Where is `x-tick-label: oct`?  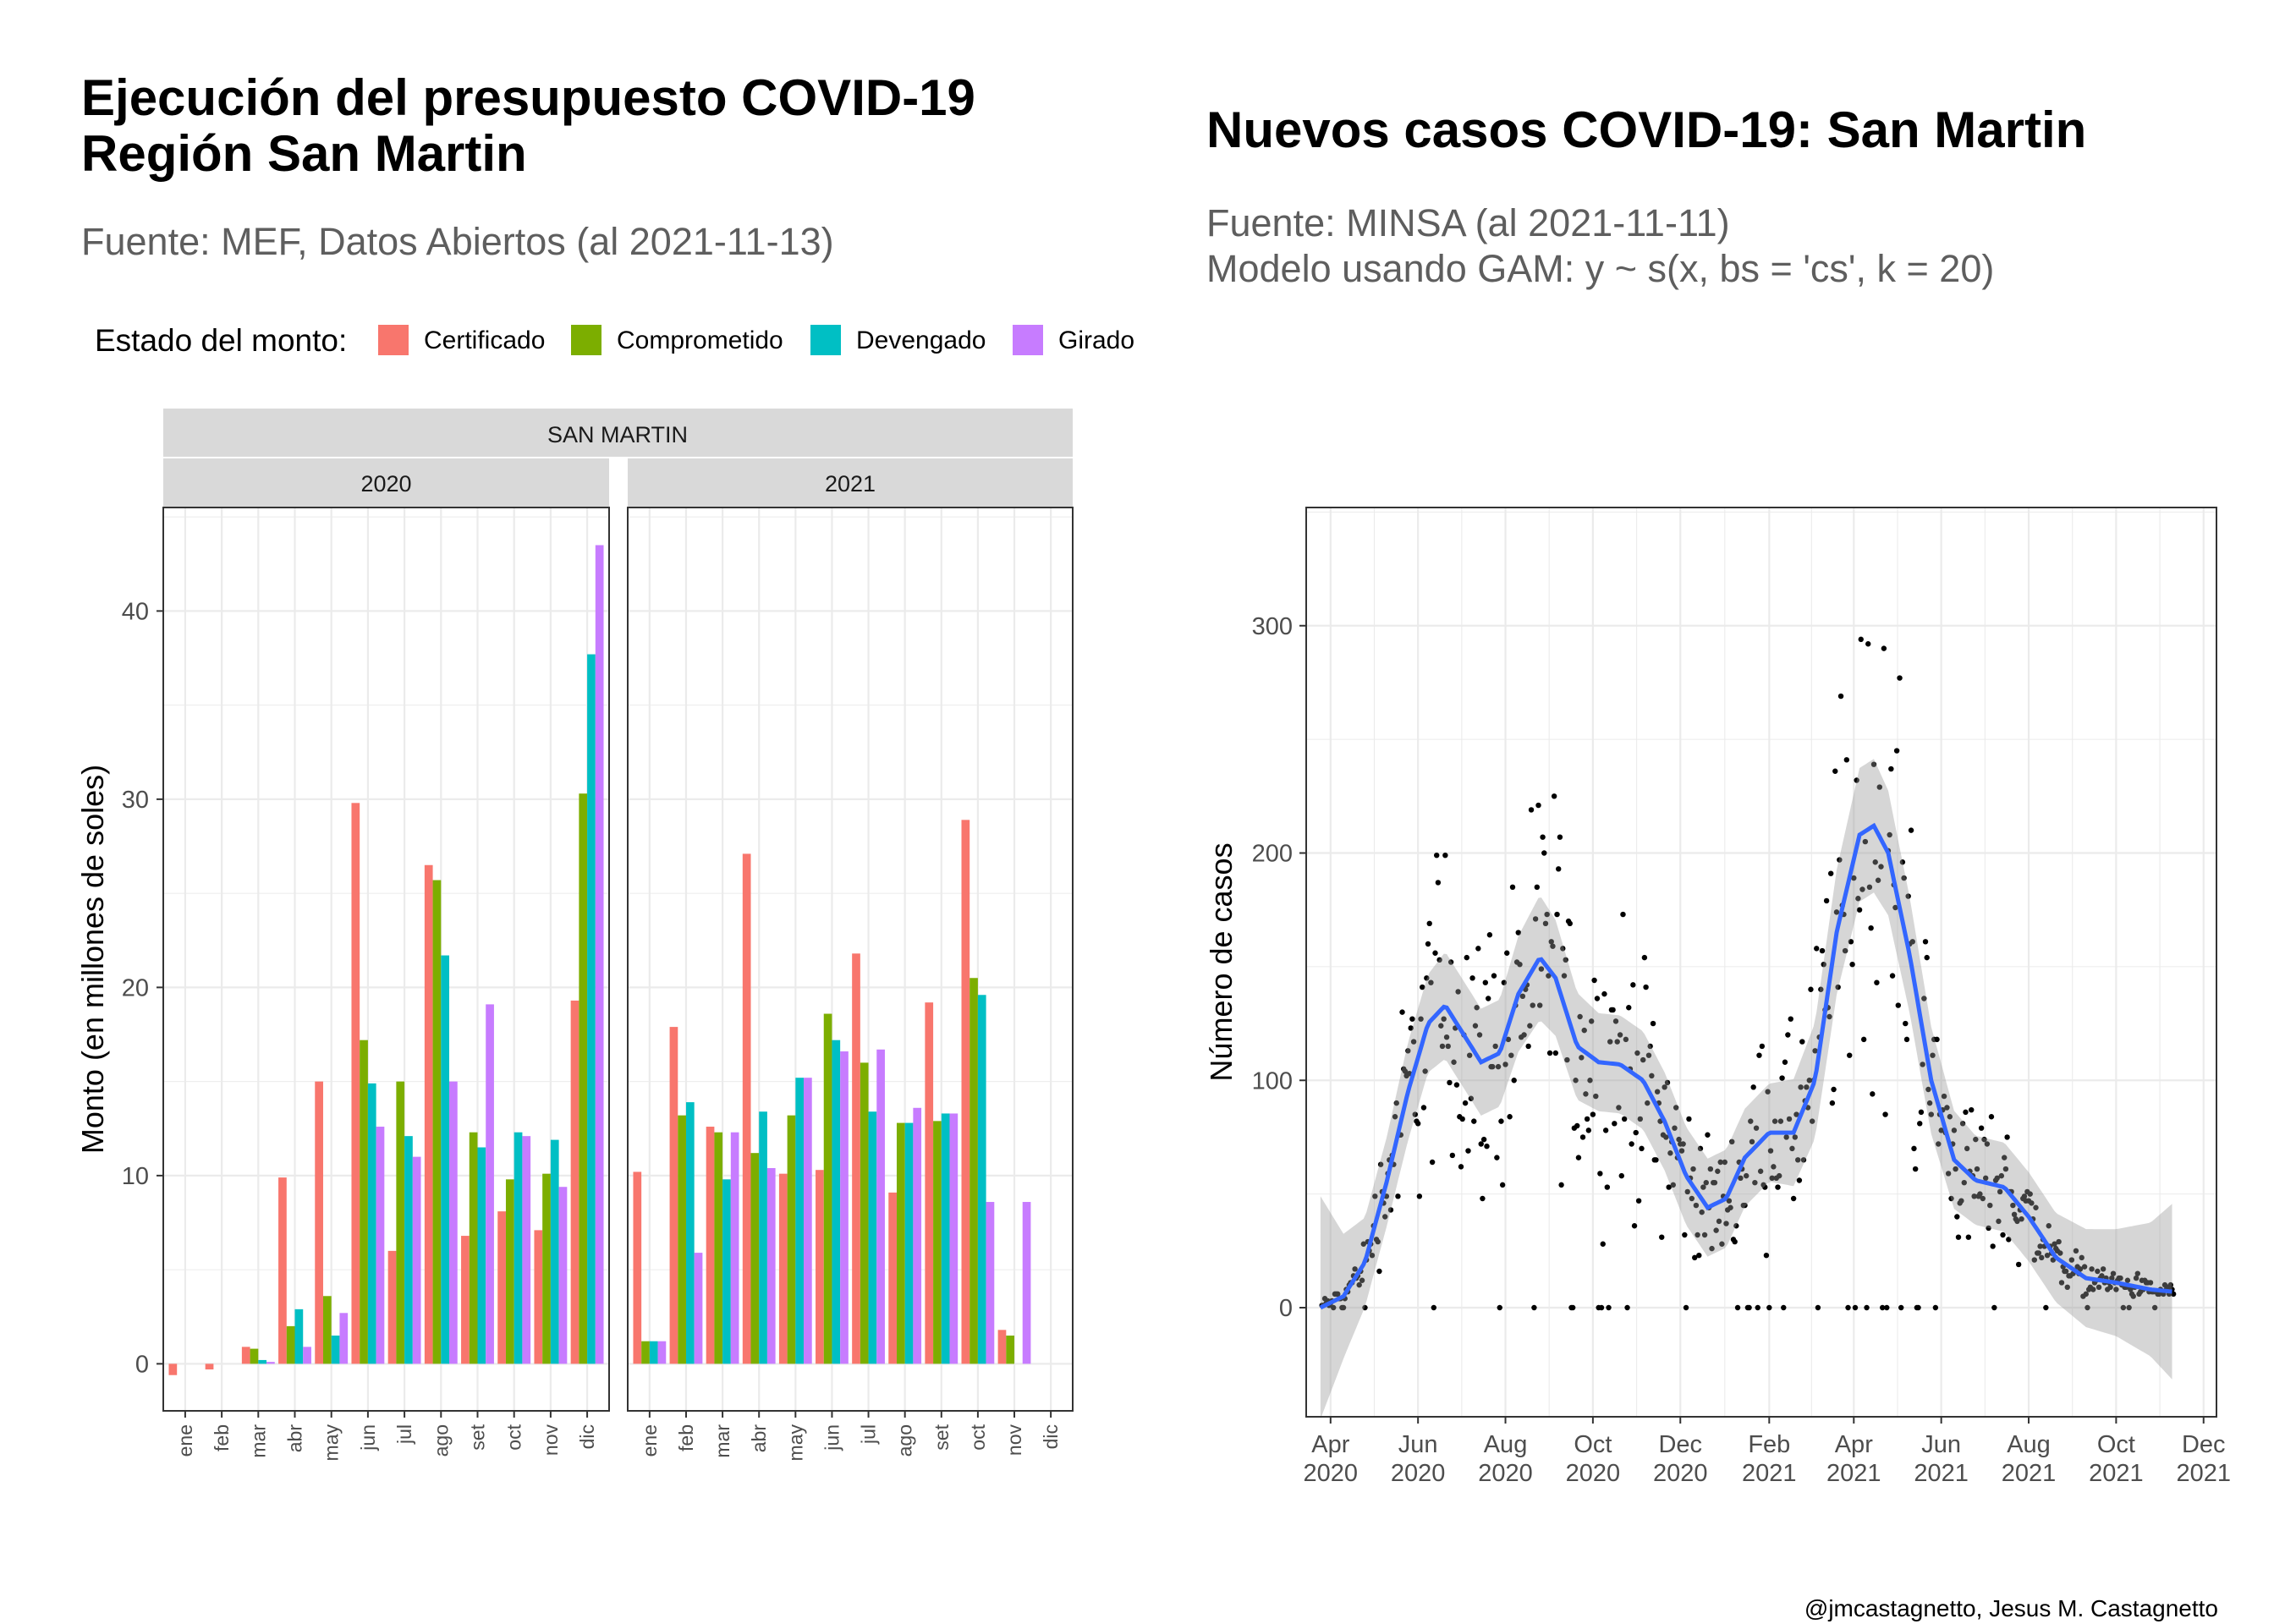
x-tick-label: oct is located at coordinates (978, 1437).